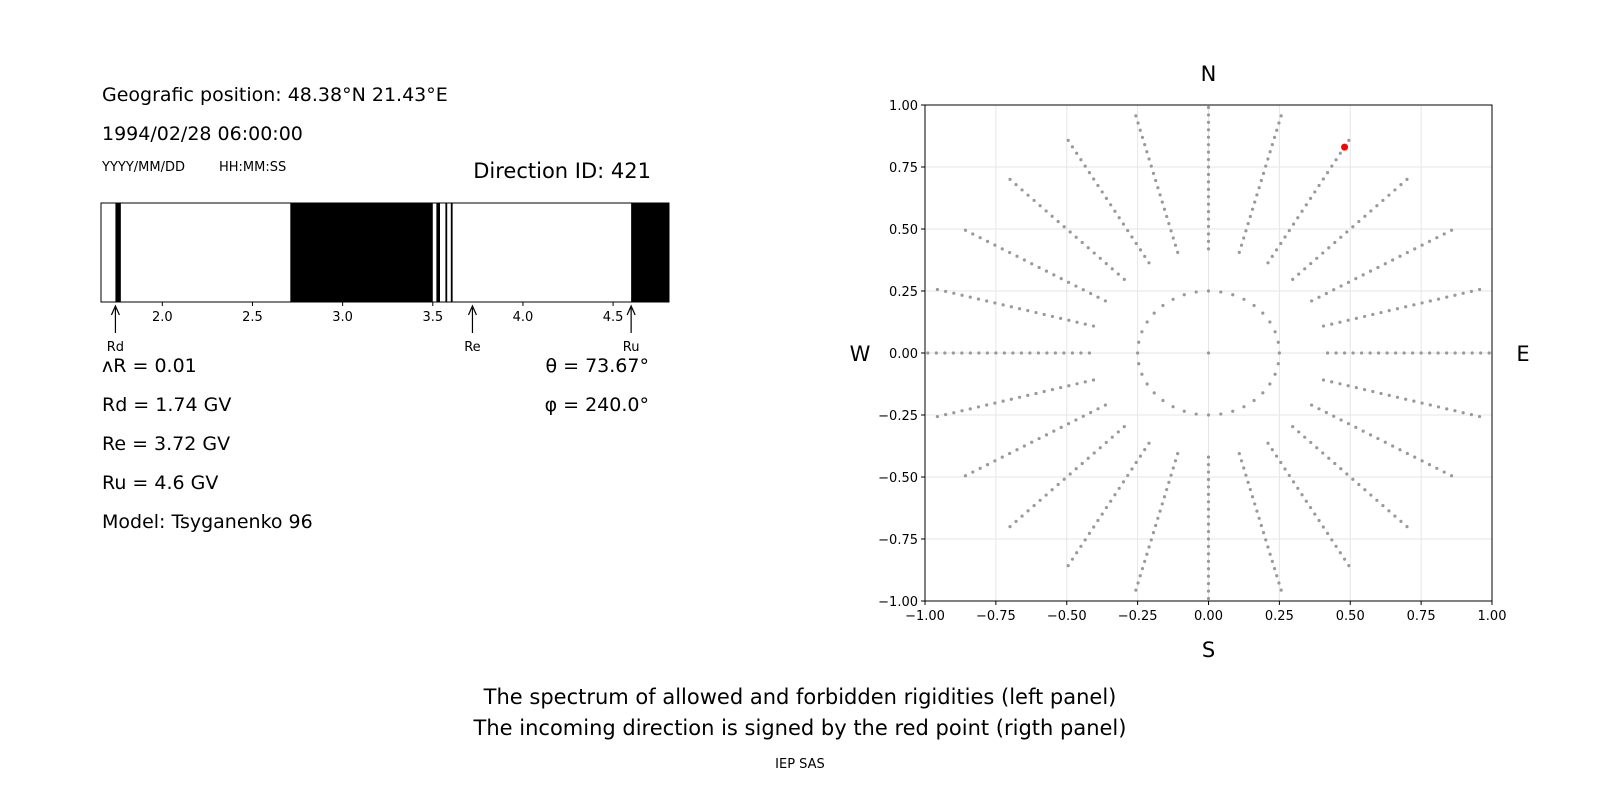 This screenshot has height=800, width=1600. What do you see at coordinates (597, 366) in the screenshot?
I see `theta-angle: θ = 73.67°` at bounding box center [597, 366].